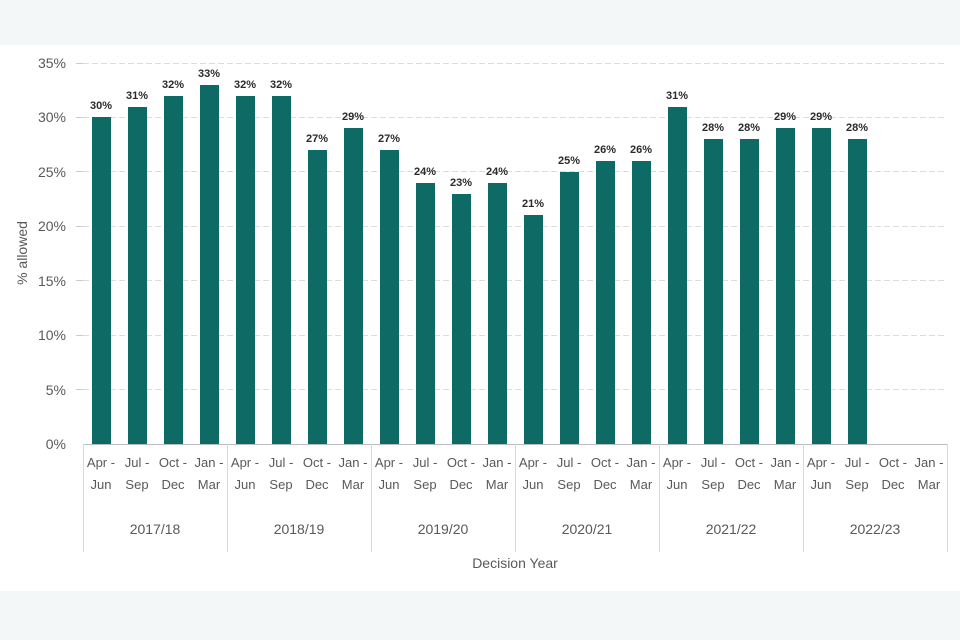  What do you see at coordinates (155, 529) in the screenshot?
I see `x-axis-year-label: 2017/18` at bounding box center [155, 529].